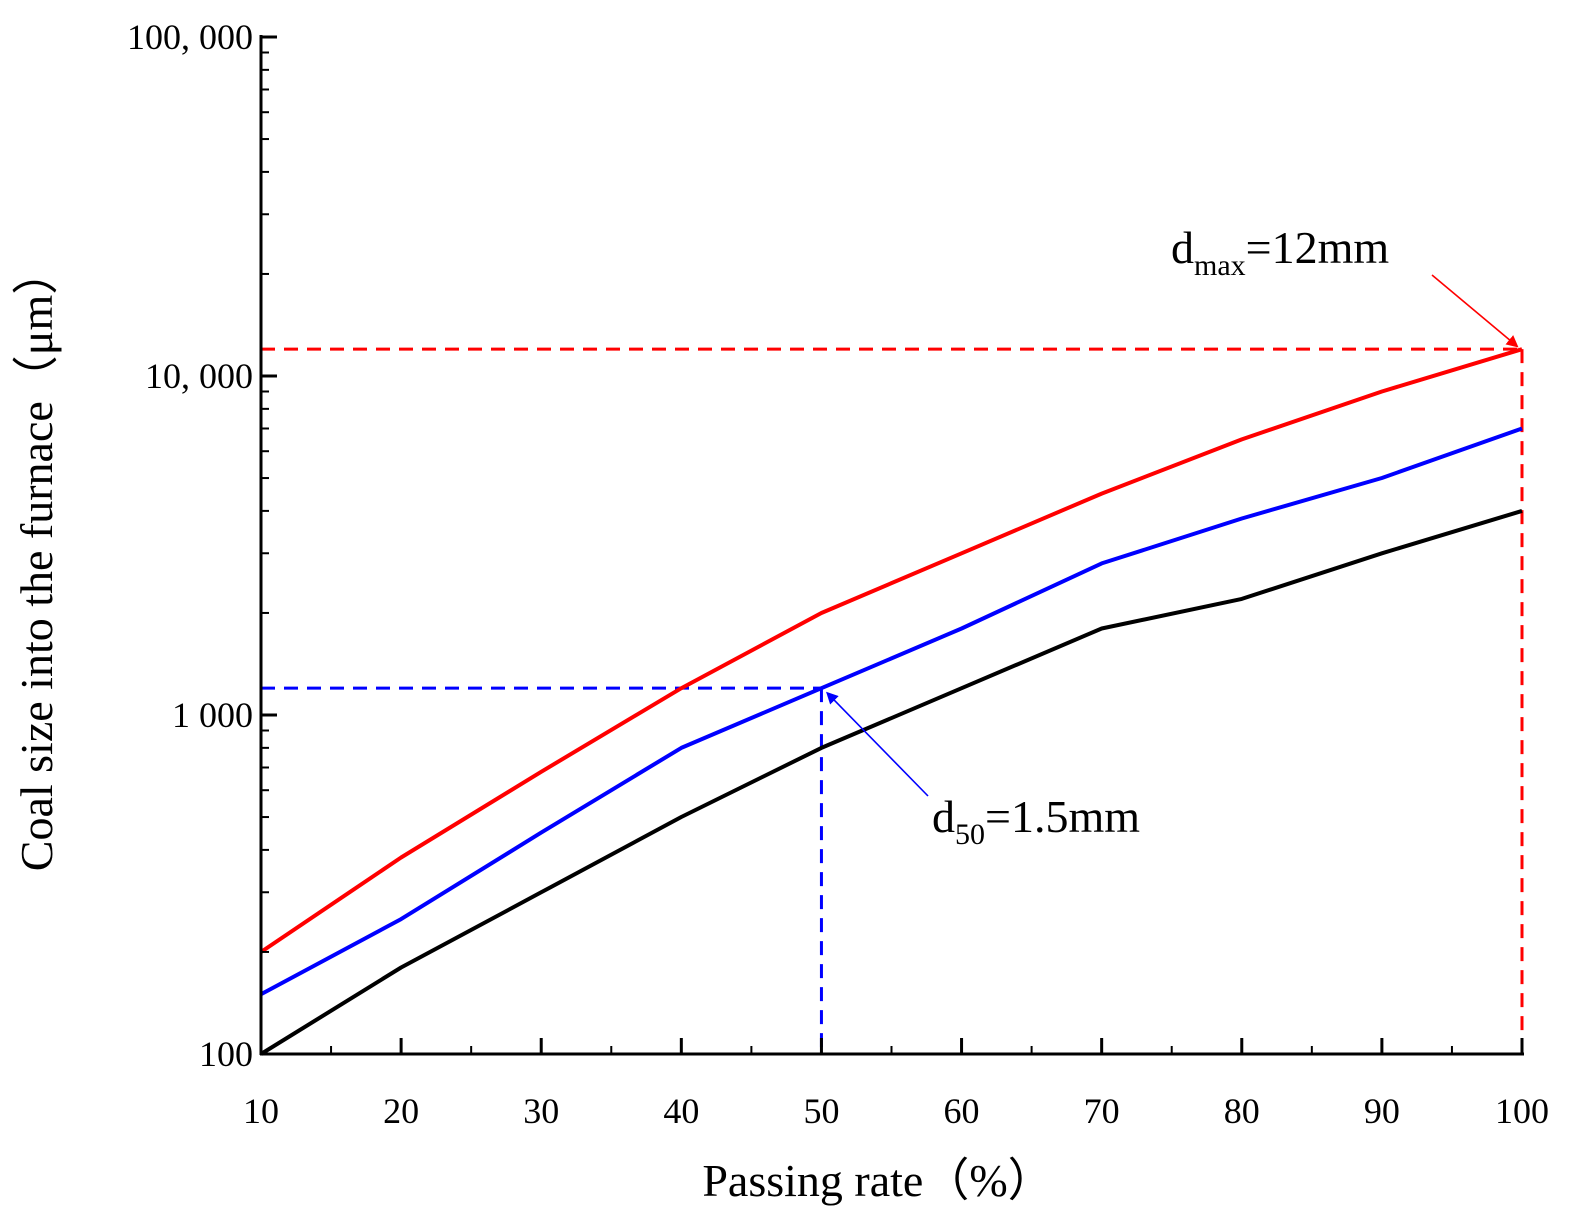  I want to click on y-tick-label: 100, so click(226, 1054).